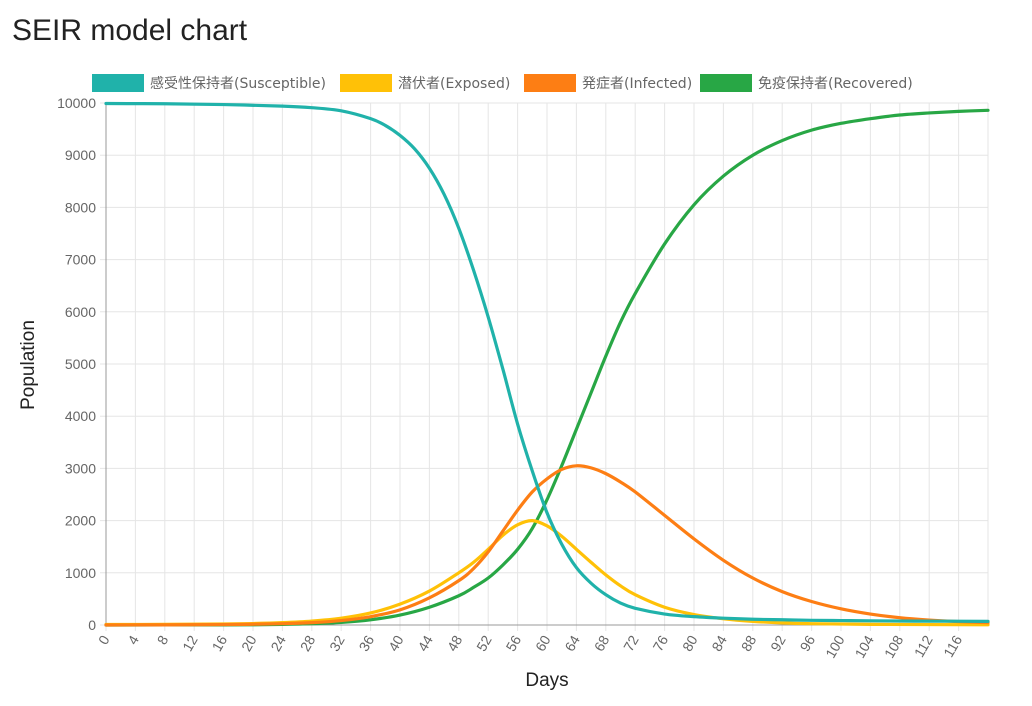 The height and width of the screenshot is (706, 1032). I want to click on x-tick-label: 92, so click(778, 643).